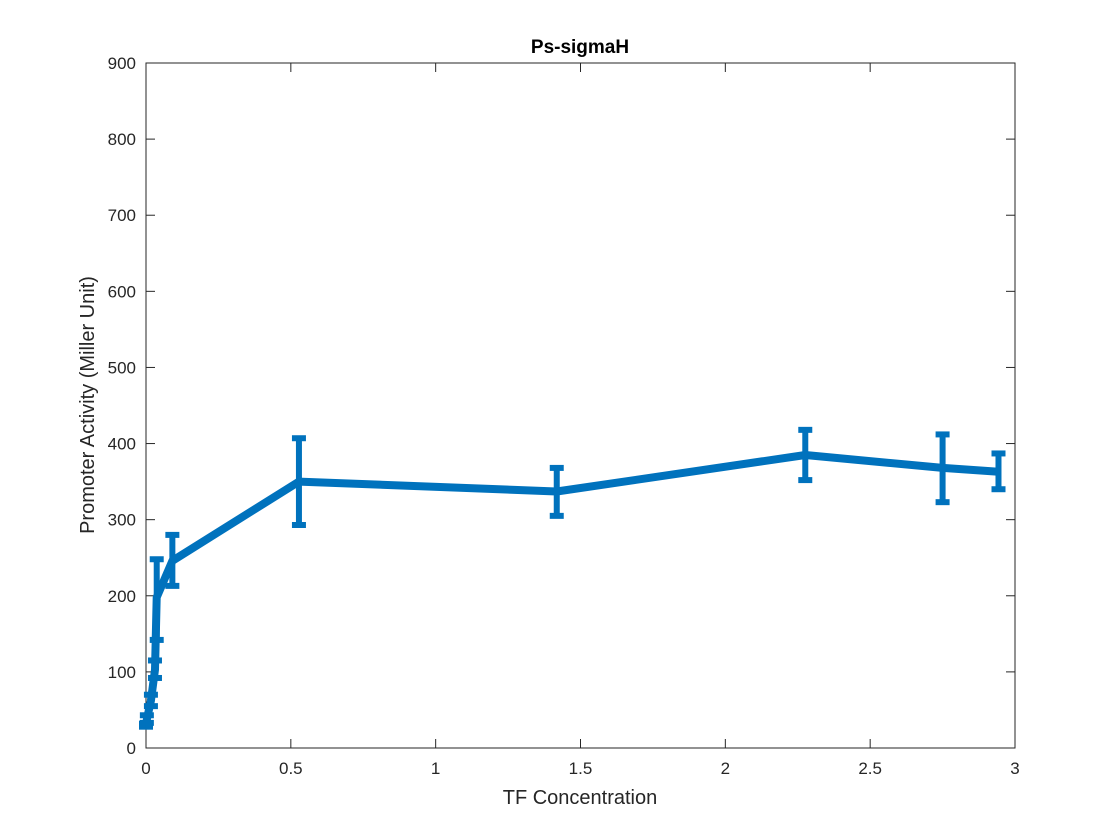  What do you see at coordinates (581, 768) in the screenshot?
I see `x-tick-label: 1.5` at bounding box center [581, 768].